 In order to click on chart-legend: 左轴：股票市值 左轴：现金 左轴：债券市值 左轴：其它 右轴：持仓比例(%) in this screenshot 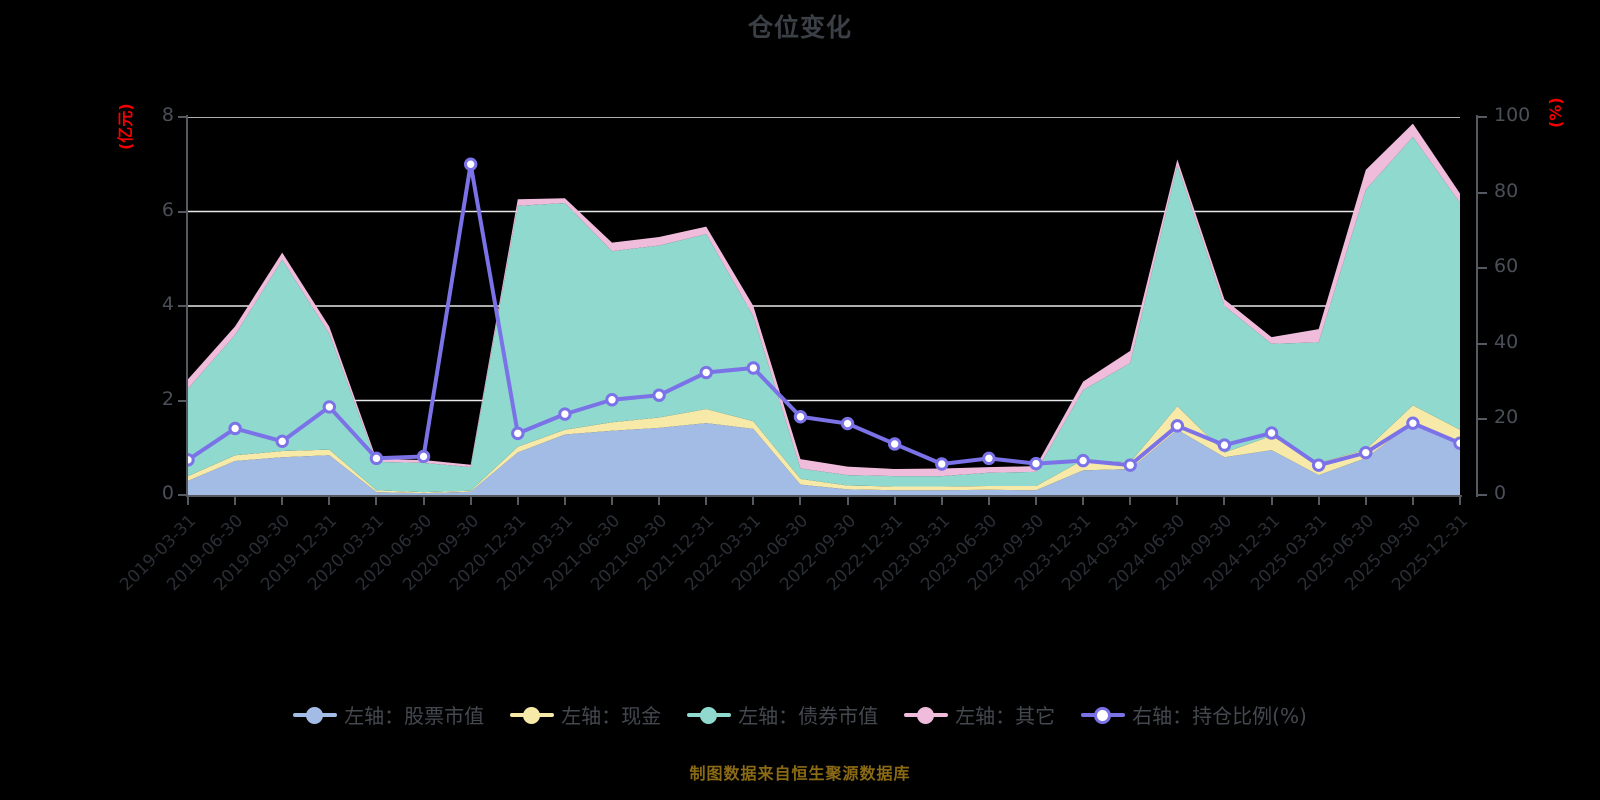, I will do `click(800, 714)`.